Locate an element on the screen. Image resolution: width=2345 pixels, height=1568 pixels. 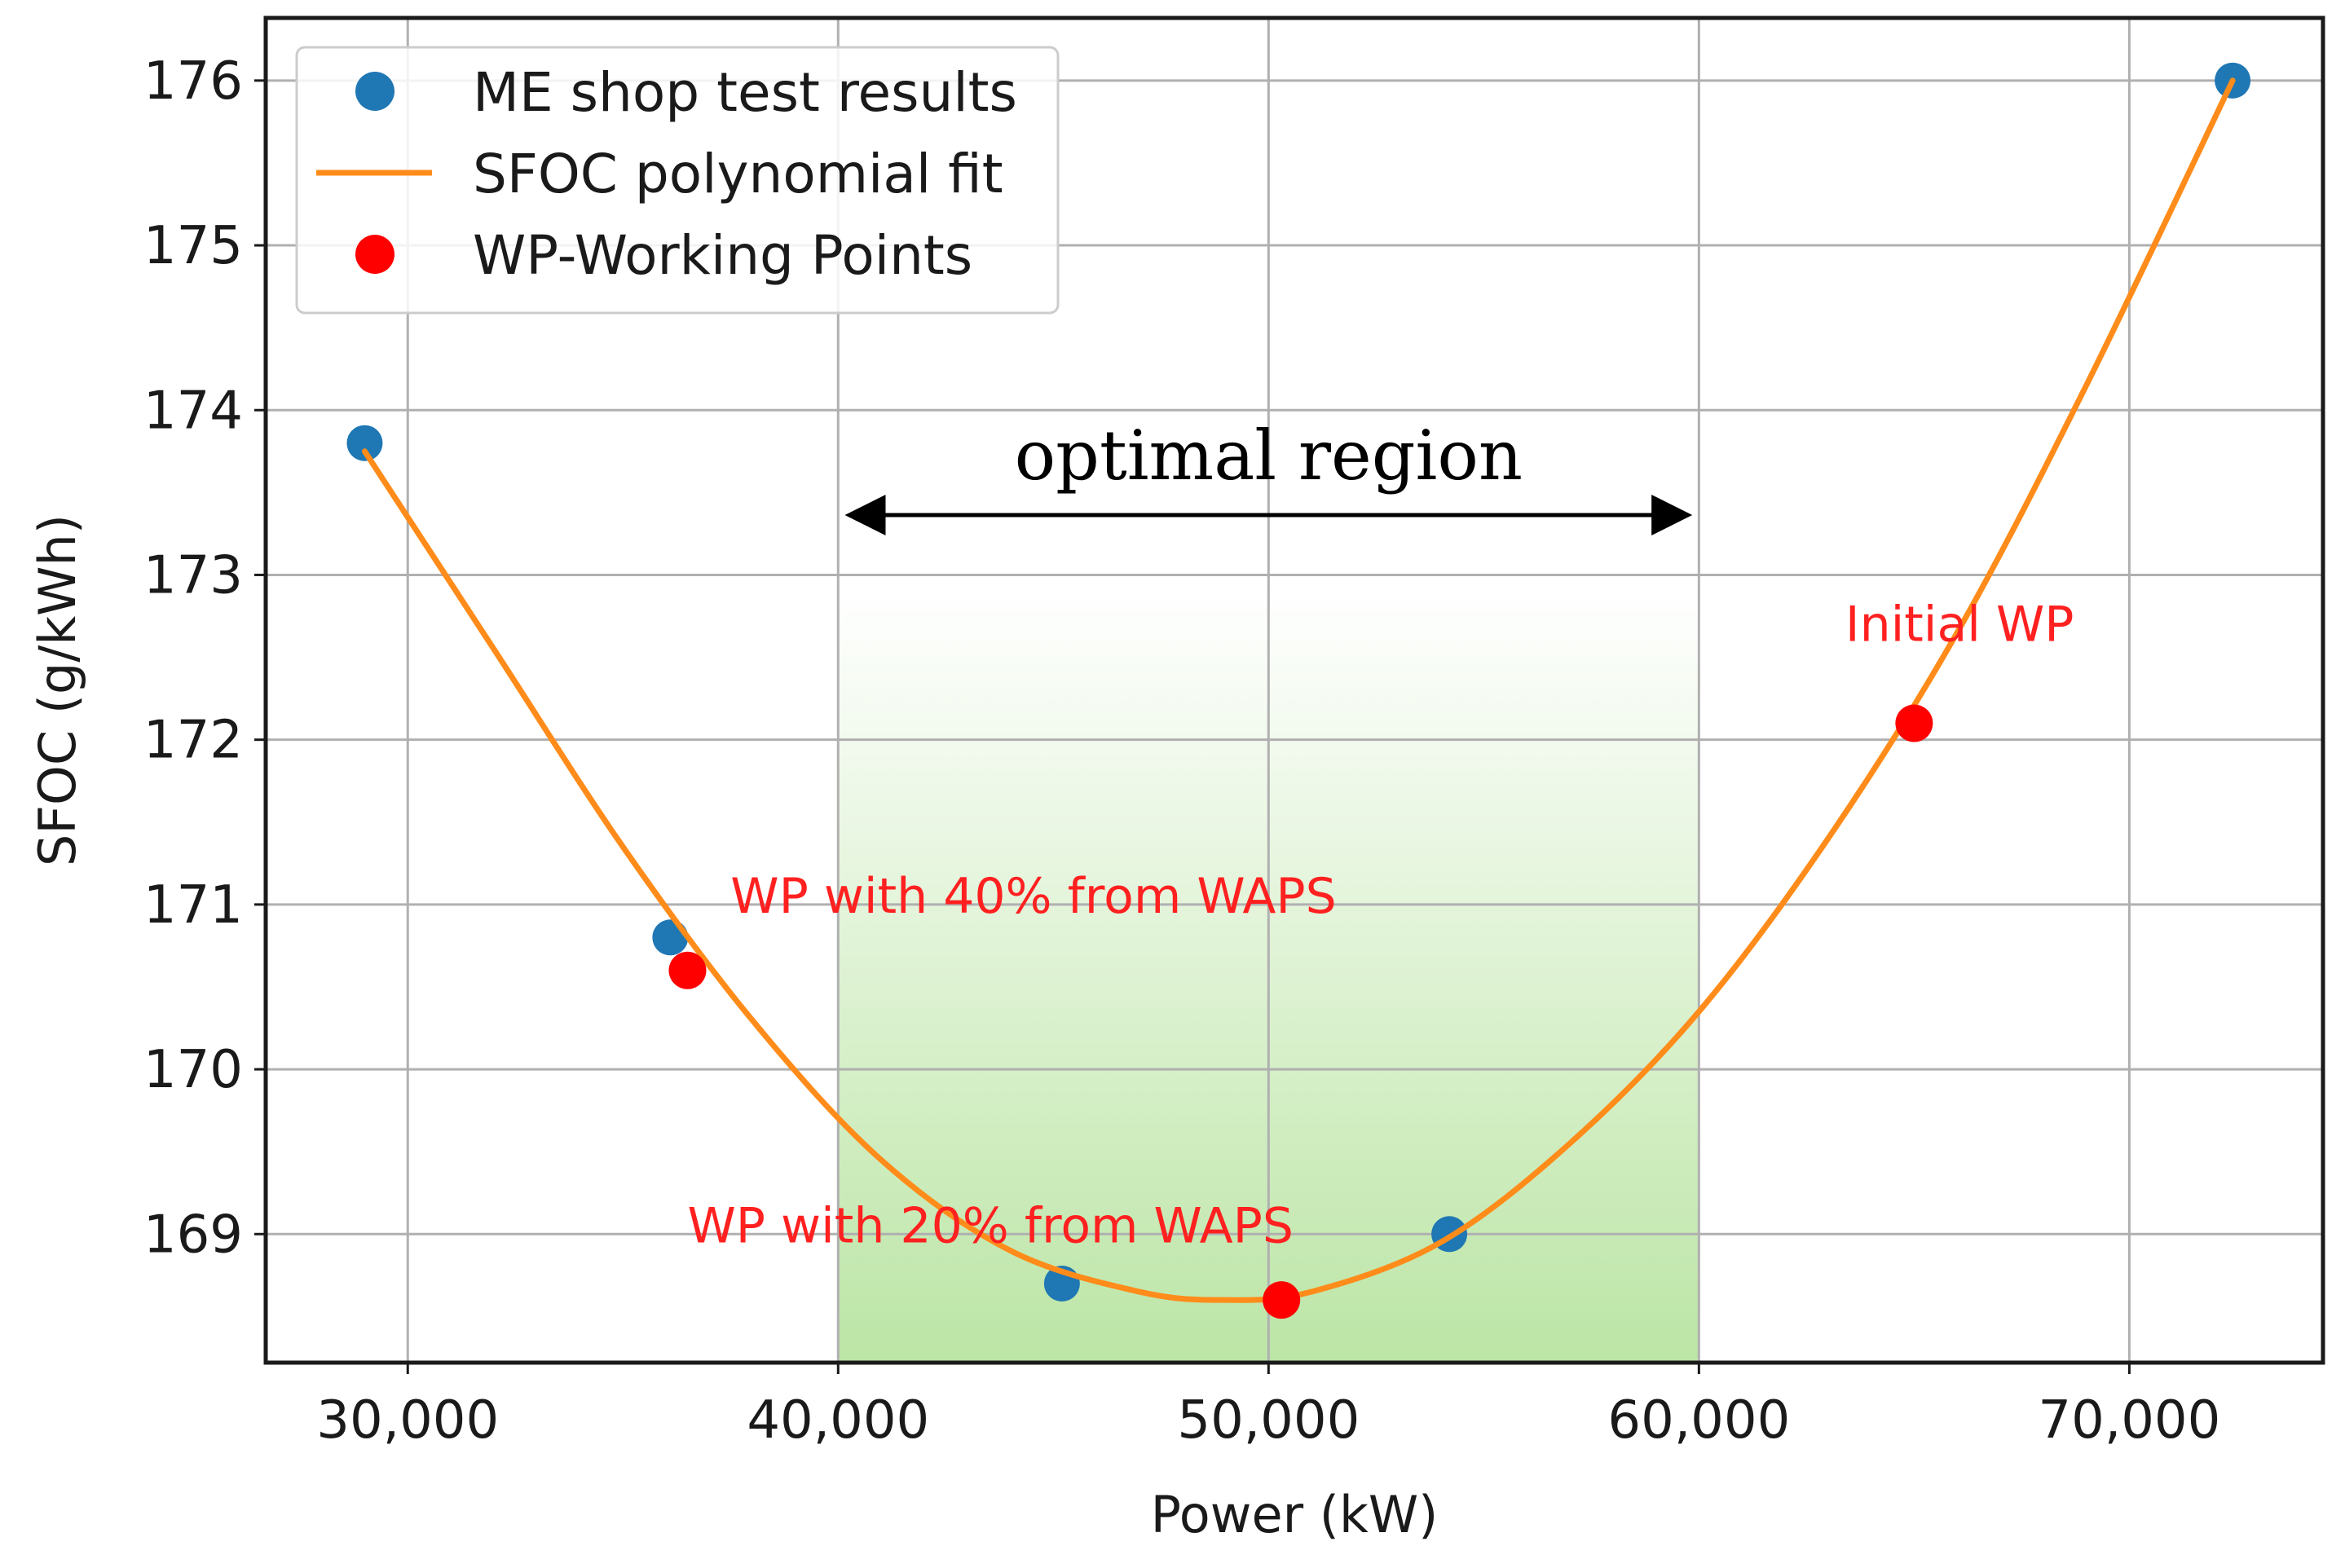
y-tick-label: 175 is located at coordinates (193, 246).